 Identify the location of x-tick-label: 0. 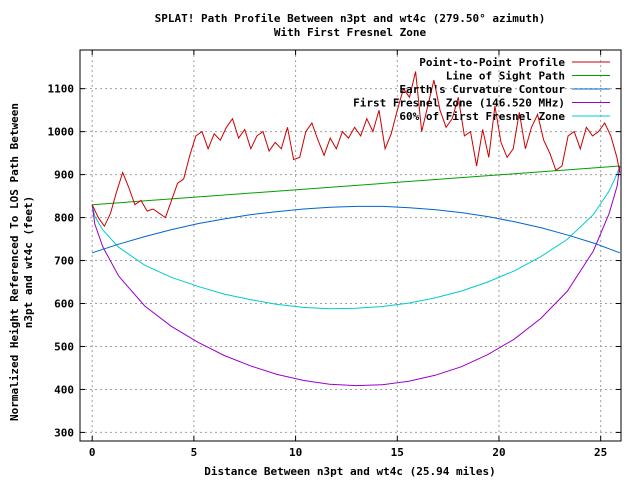
(92, 452).